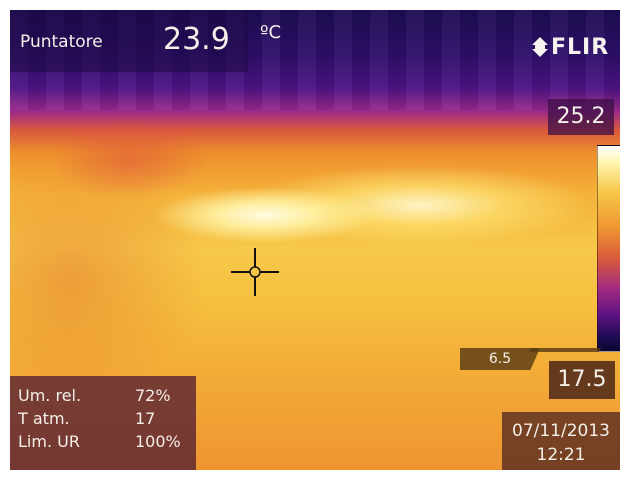  Describe the element at coordinates (50, 395) in the screenshot. I see `info-key: Um. rel.` at that location.